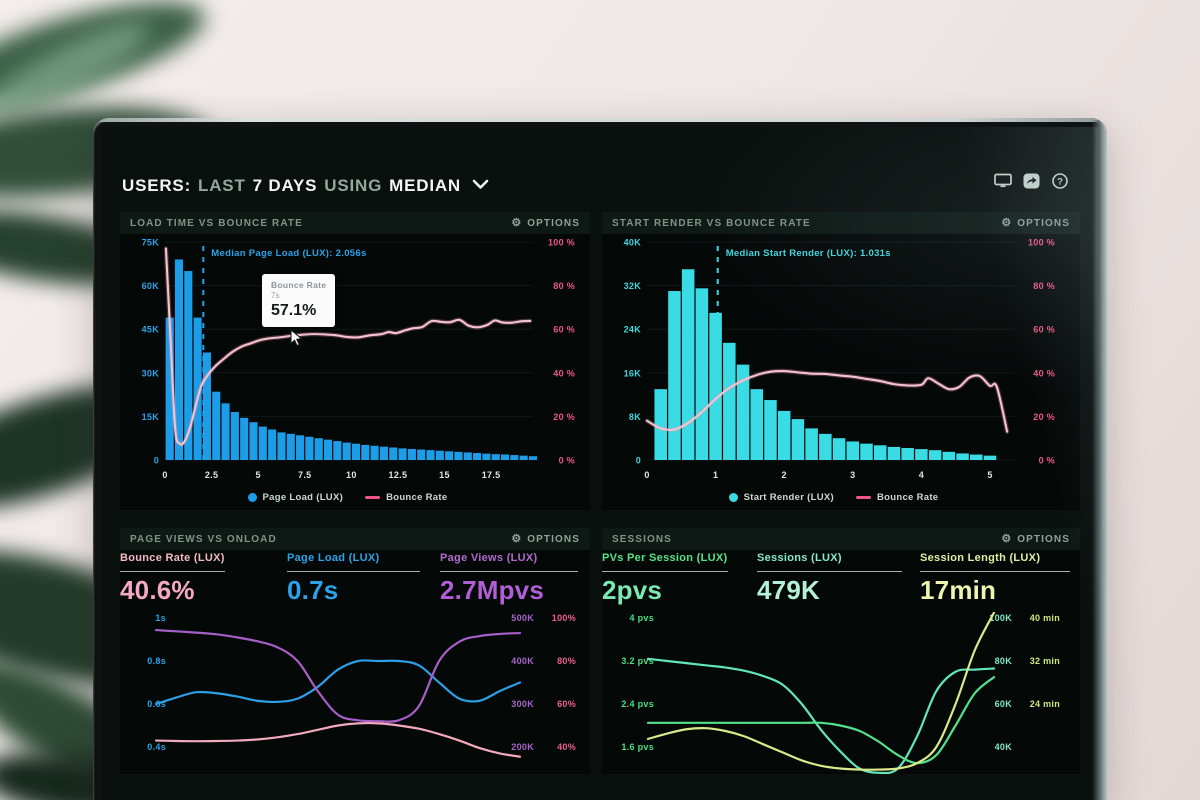  What do you see at coordinates (222, 185) in the screenshot?
I see `header-last-label: LAST` at bounding box center [222, 185].